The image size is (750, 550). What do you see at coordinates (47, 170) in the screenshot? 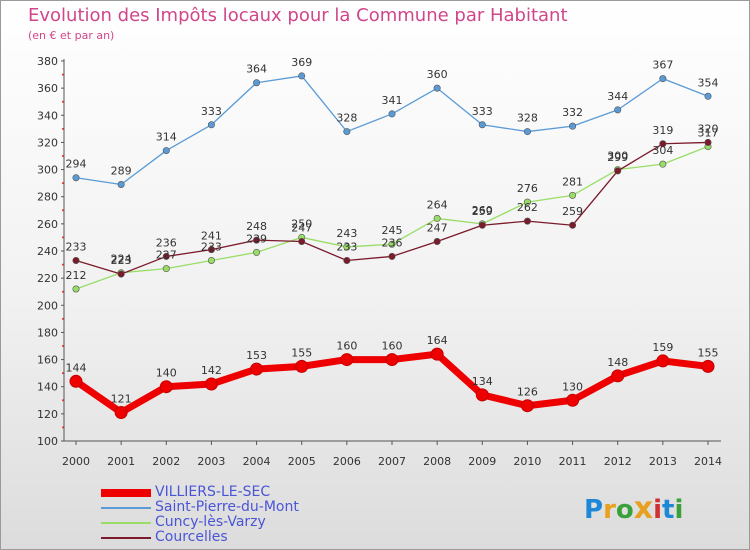
I see `y-tick-label: 300` at bounding box center [47, 170].